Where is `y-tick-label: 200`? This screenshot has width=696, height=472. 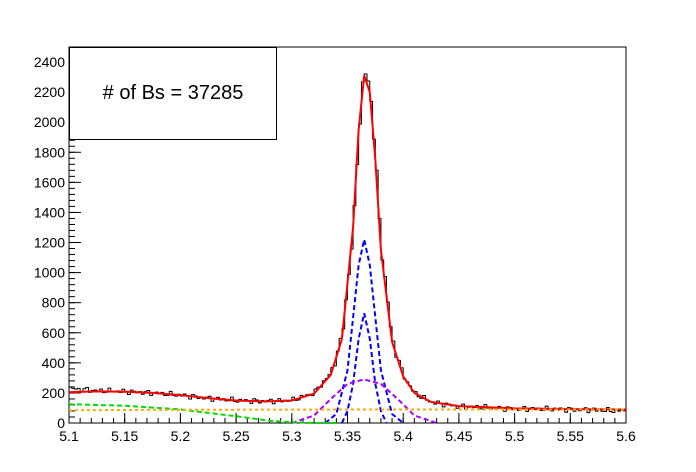 y-tick-label: 200 is located at coordinates (54, 393).